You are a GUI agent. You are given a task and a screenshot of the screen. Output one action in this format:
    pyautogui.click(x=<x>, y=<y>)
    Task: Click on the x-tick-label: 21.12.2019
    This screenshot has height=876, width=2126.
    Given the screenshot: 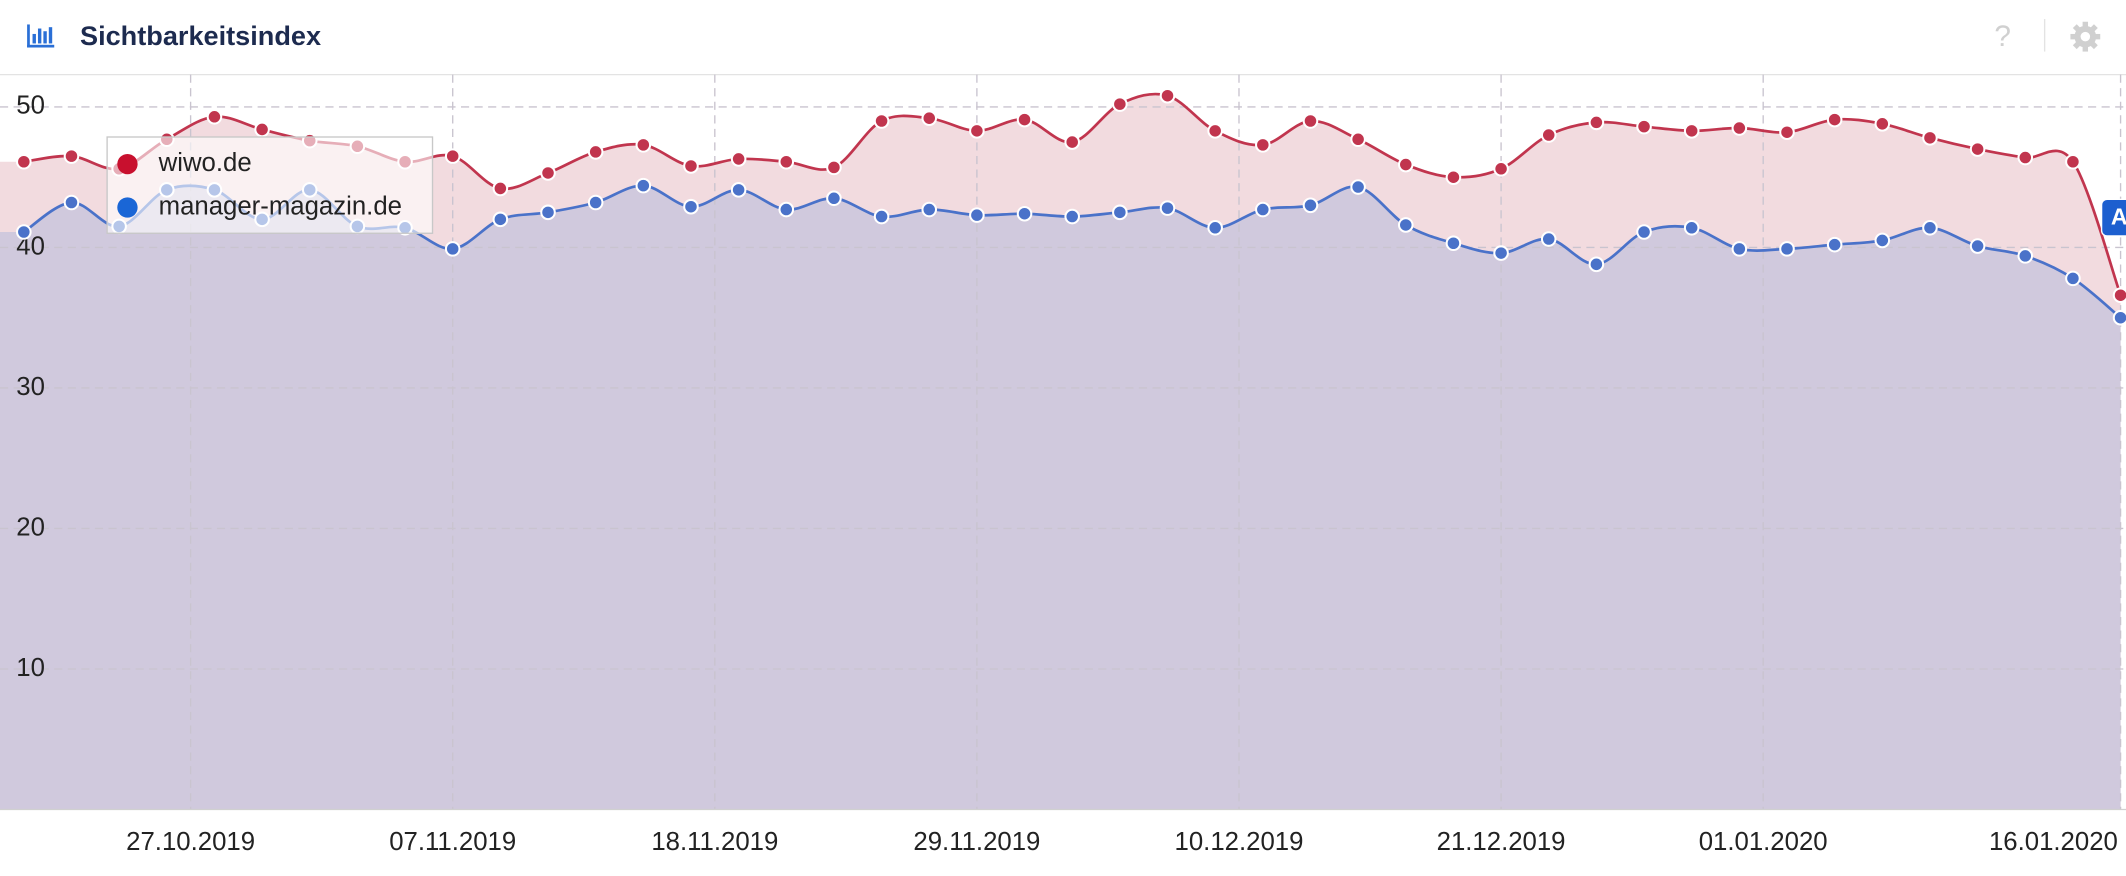 What is the action you would take?
    pyautogui.click(x=1501, y=842)
    